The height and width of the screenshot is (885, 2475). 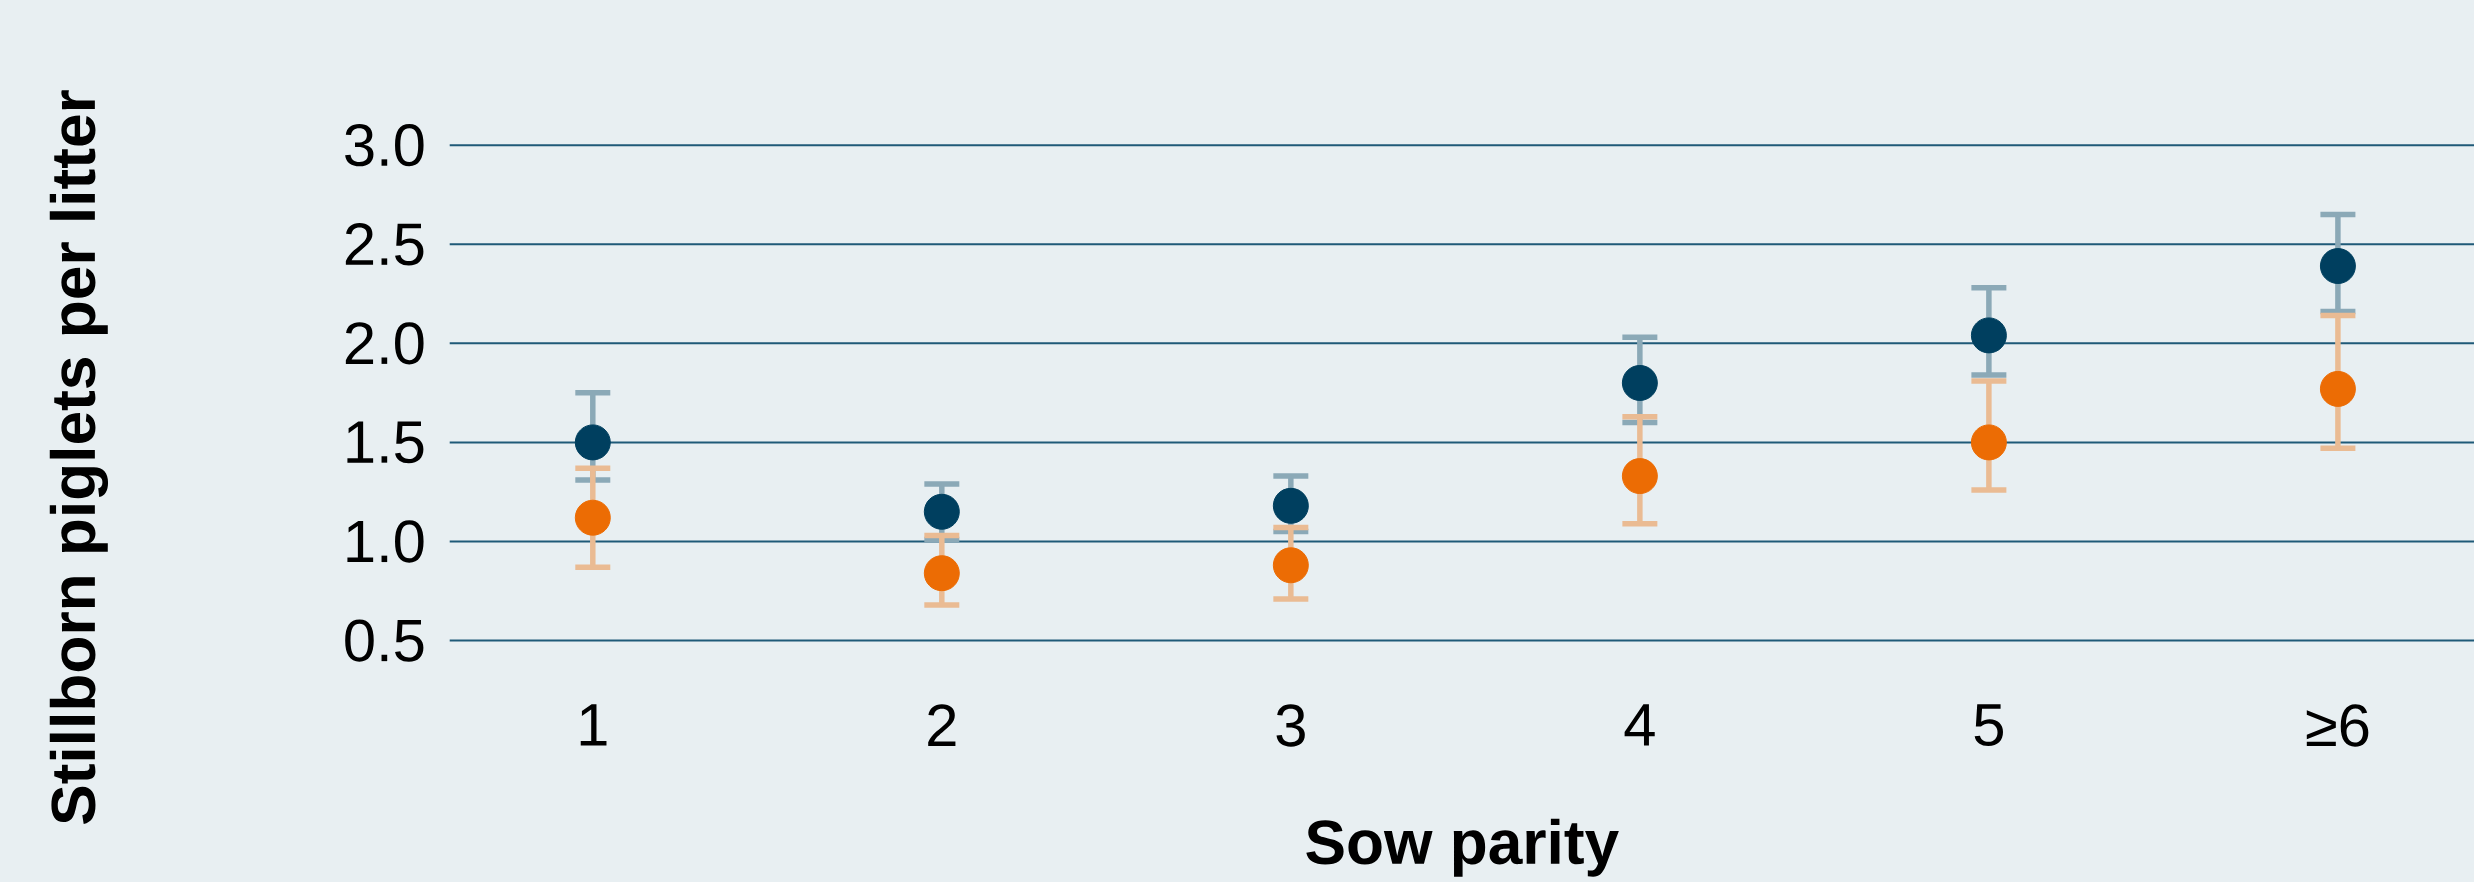 What do you see at coordinates (1988, 725) in the screenshot?
I see `x-tick-label: 5` at bounding box center [1988, 725].